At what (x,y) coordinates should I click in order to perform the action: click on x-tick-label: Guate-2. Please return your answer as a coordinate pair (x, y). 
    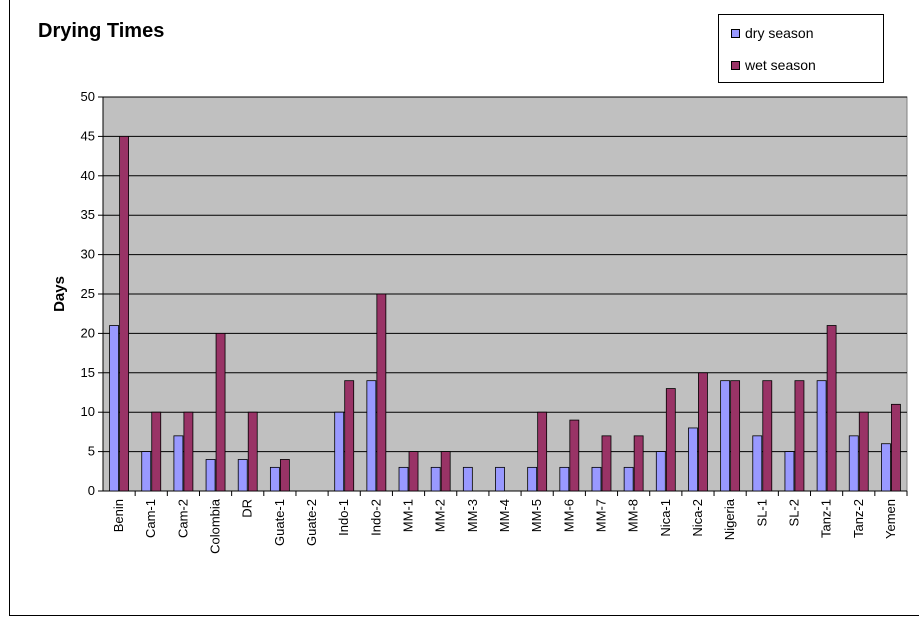
    Looking at the image, I should click on (311, 522).